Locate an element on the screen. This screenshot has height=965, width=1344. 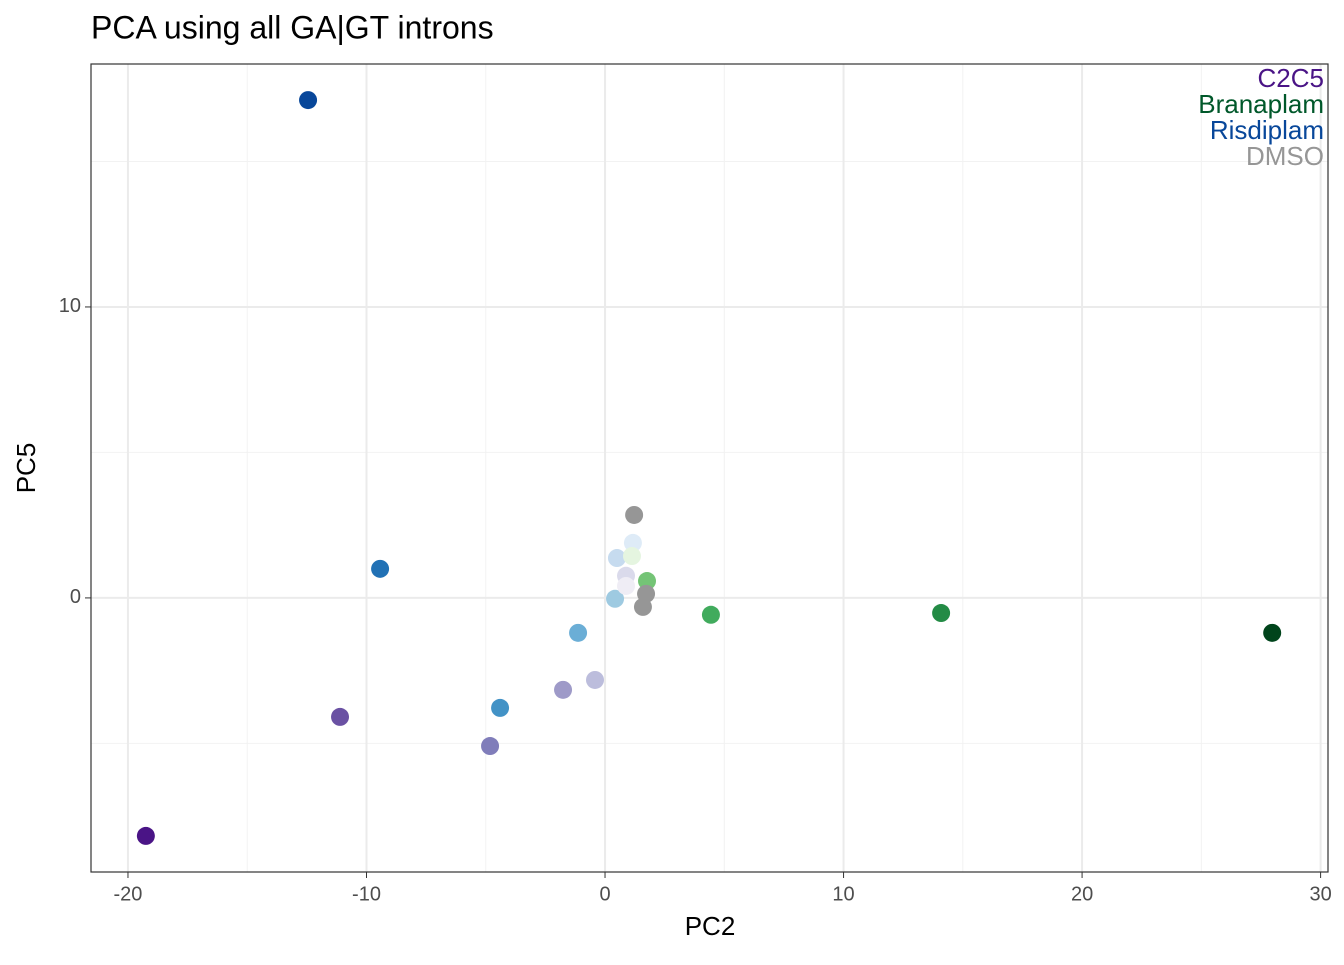
y-tick-label: 10 is located at coordinates (70, 306).